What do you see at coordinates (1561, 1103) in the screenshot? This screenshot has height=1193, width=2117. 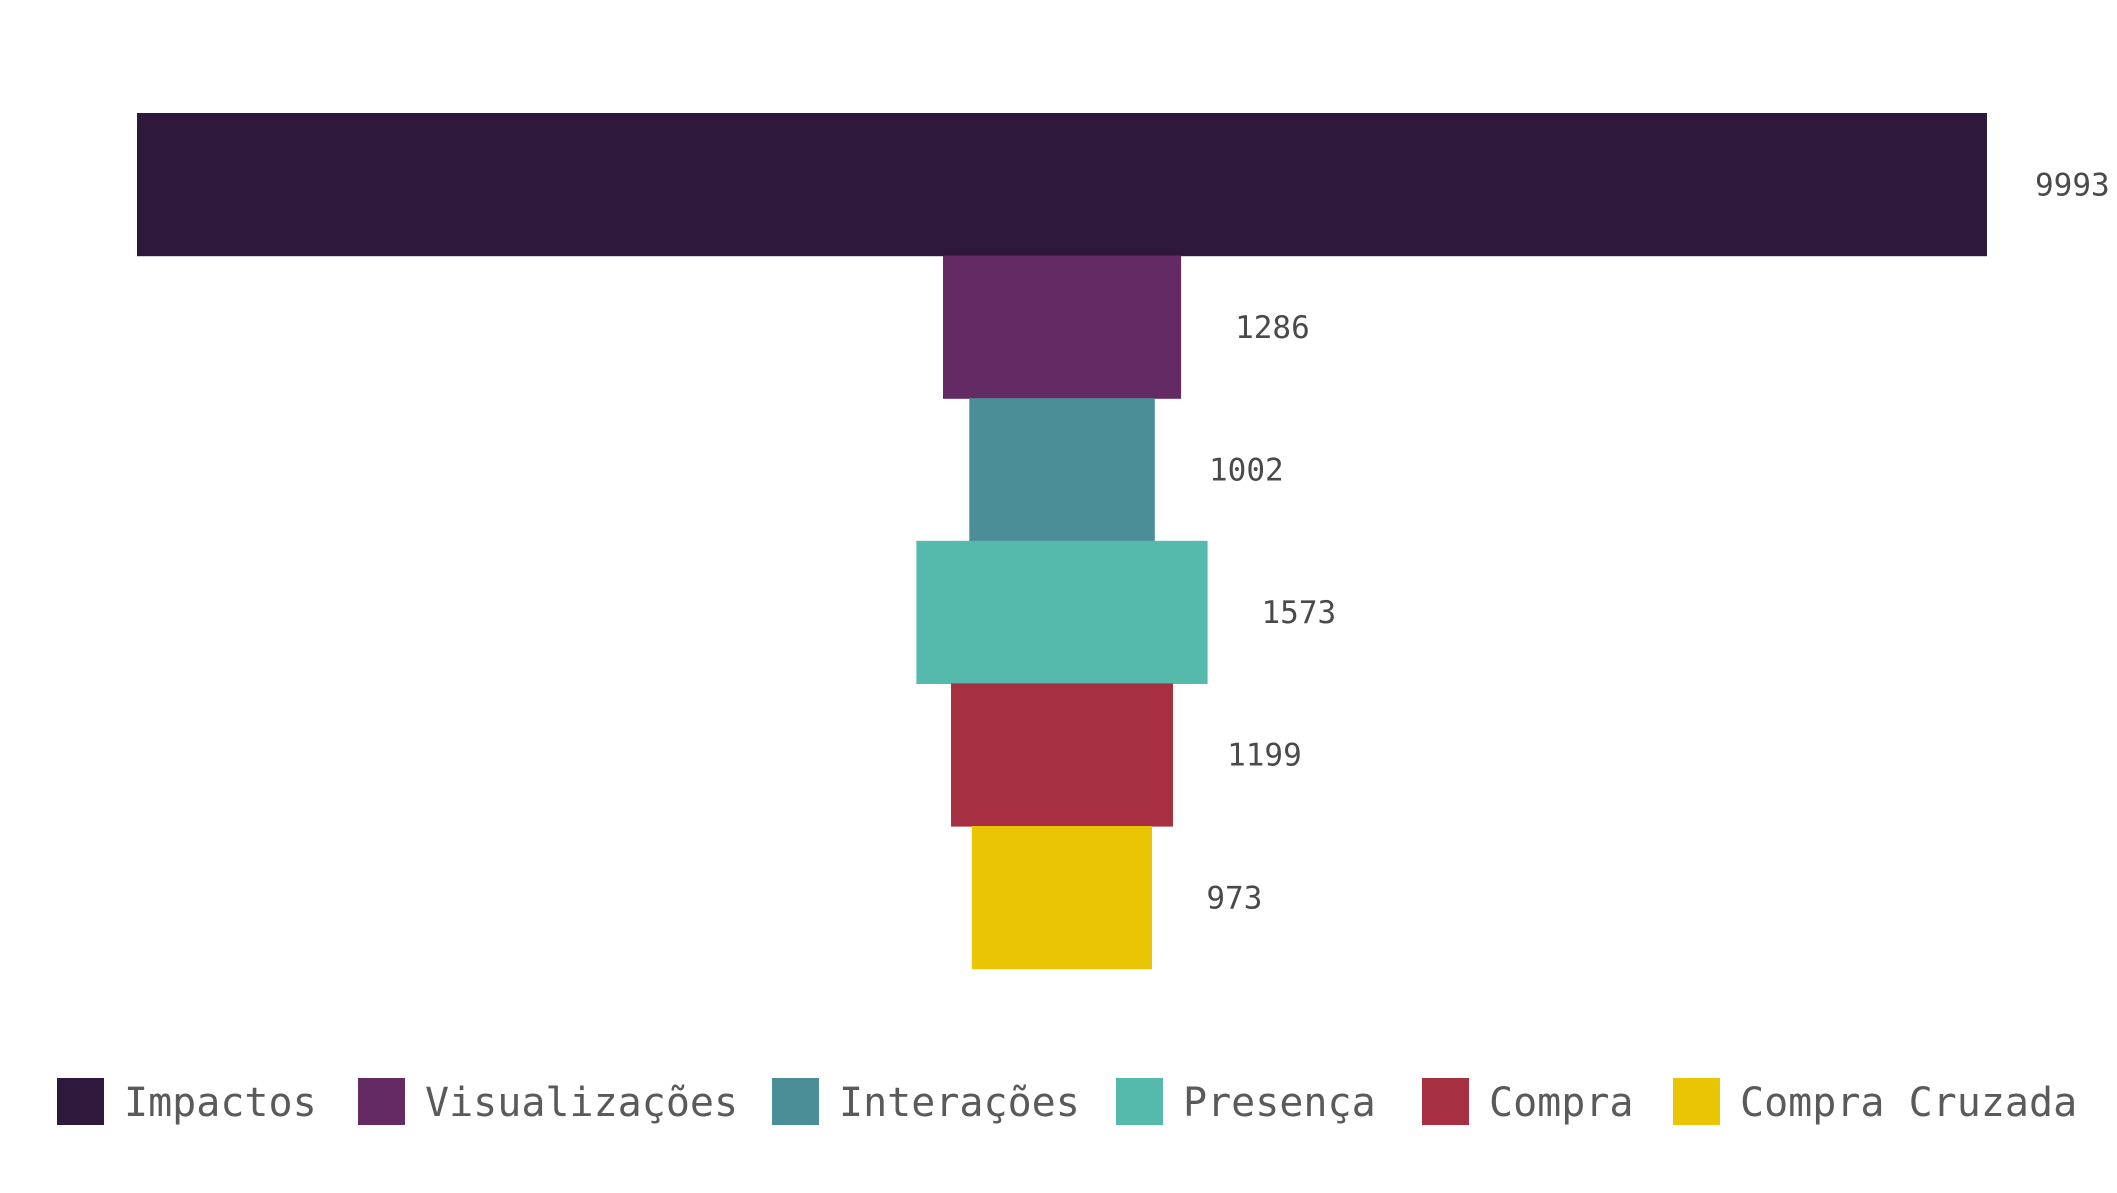 I see `legend-label-4: Compra` at bounding box center [1561, 1103].